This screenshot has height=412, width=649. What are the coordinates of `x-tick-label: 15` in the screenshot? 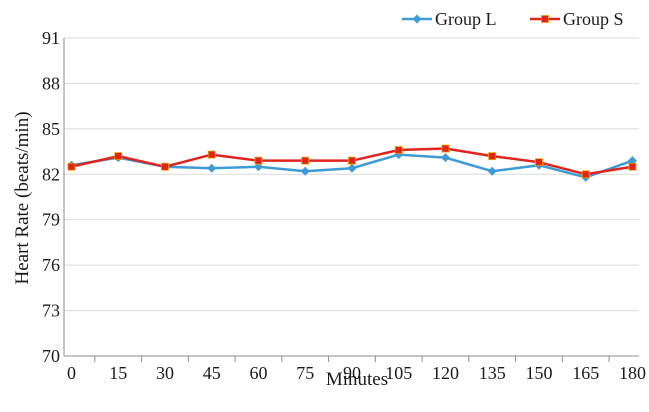 It's located at (118, 373).